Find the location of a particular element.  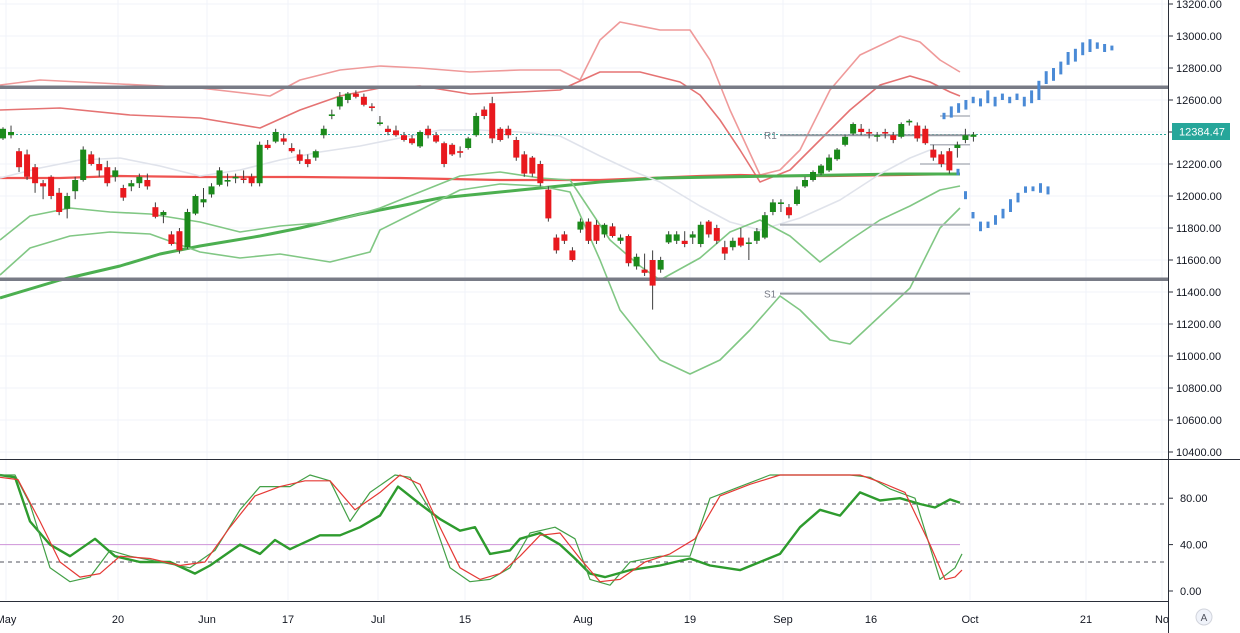

oscillator-fast-line is located at coordinates (481, 530).